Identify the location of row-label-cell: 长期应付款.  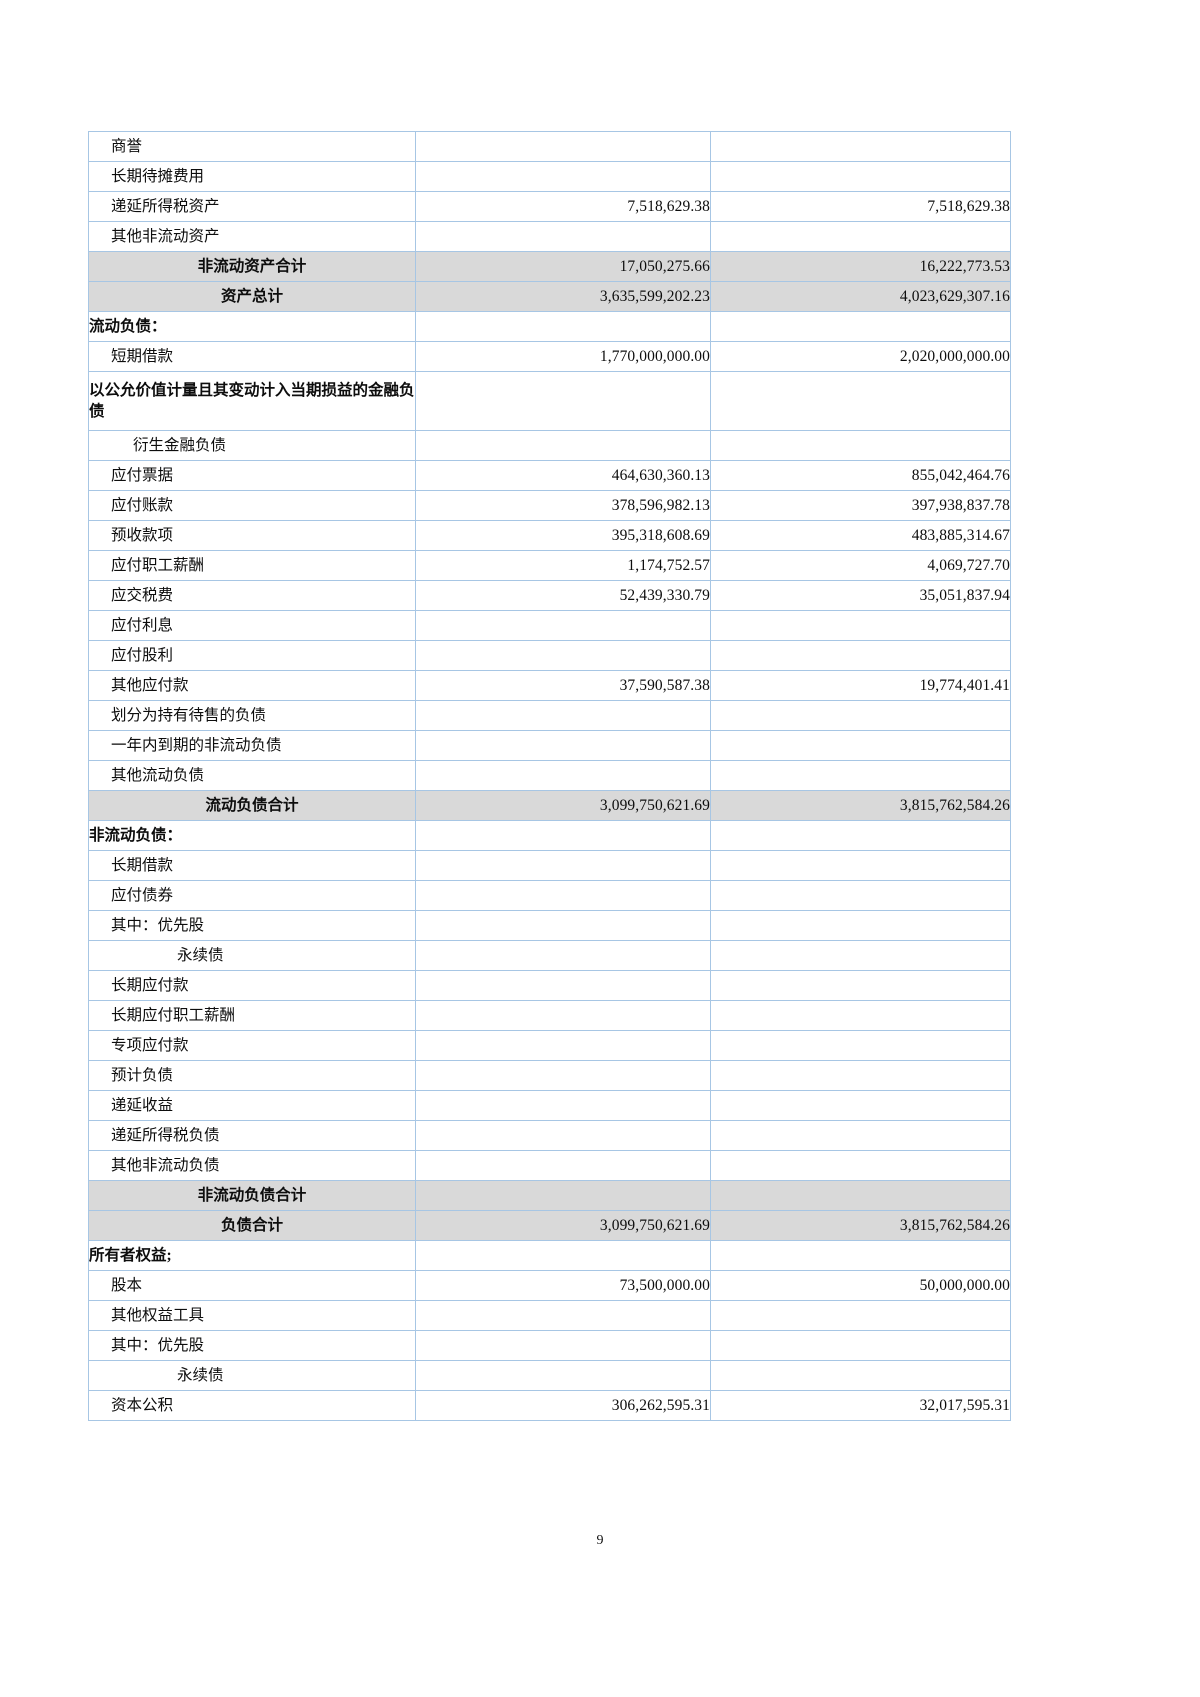
(252, 985).